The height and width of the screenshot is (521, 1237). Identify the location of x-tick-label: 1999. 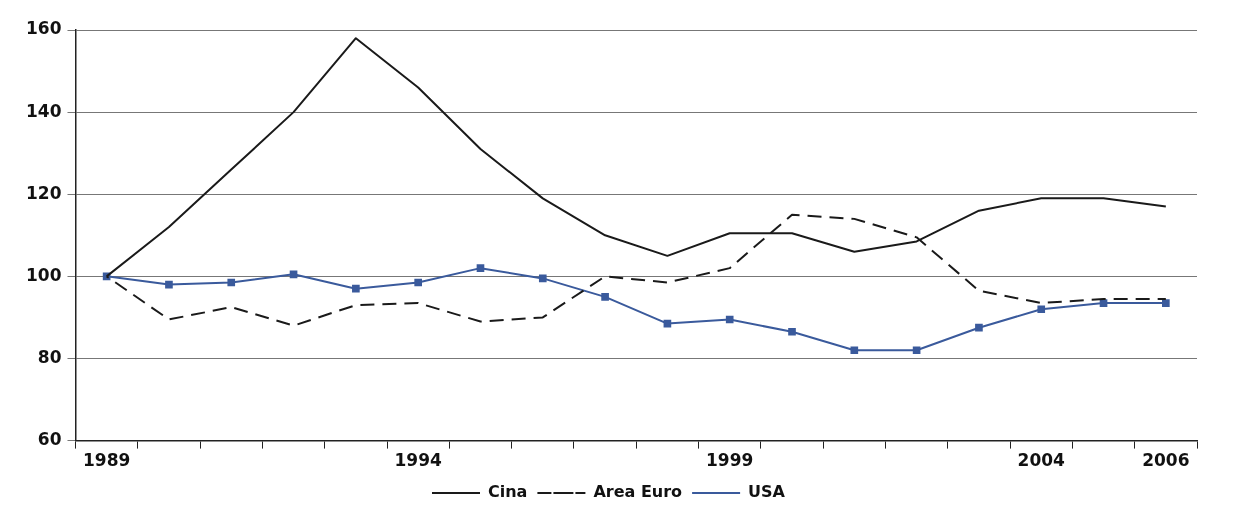
(730, 460).